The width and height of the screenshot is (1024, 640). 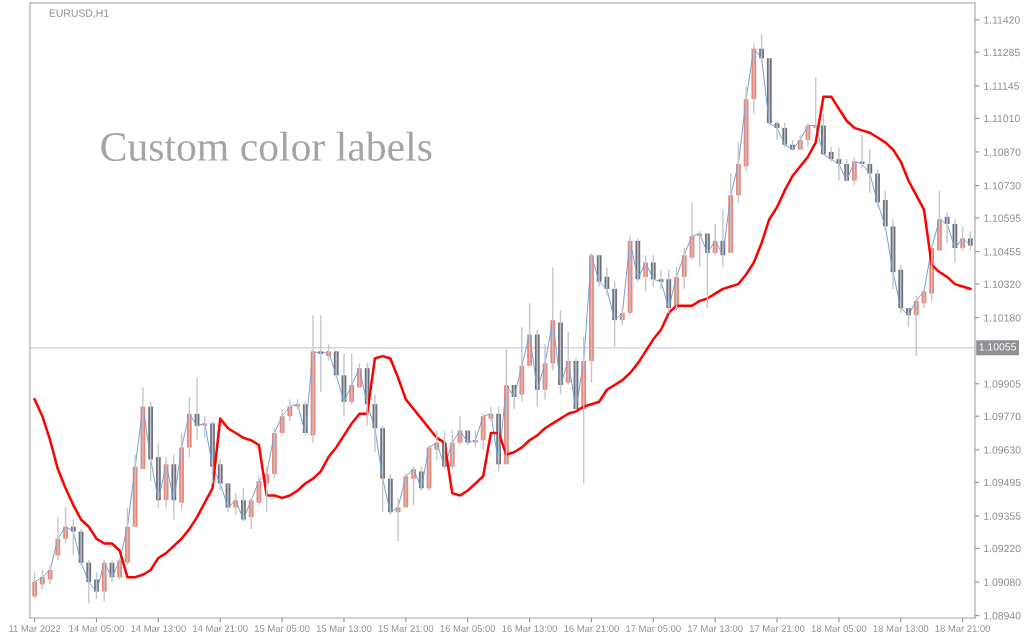 What do you see at coordinates (266, 146) in the screenshot?
I see `annotation: Custom color labels` at bounding box center [266, 146].